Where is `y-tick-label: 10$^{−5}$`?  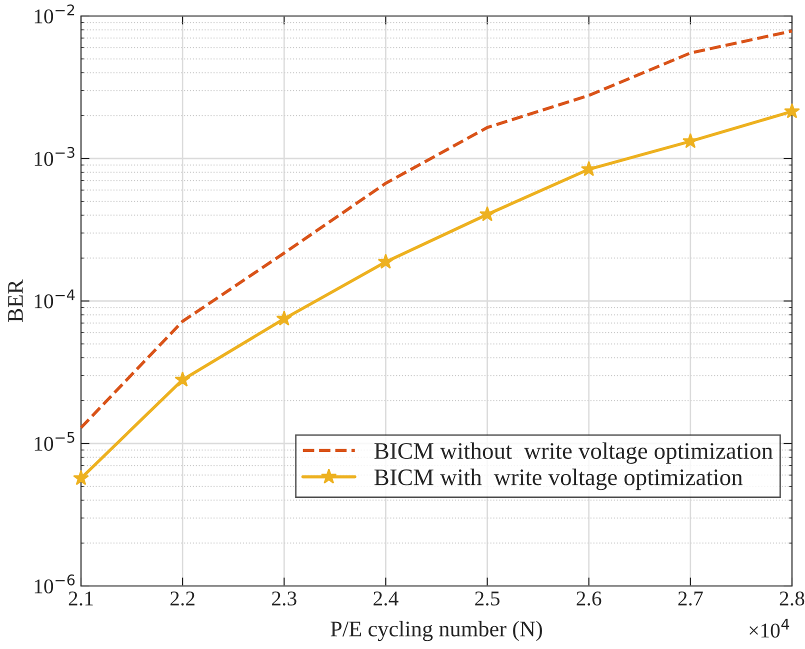
y-tick-label: 10$^{−5}$ is located at coordinates (54, 441).